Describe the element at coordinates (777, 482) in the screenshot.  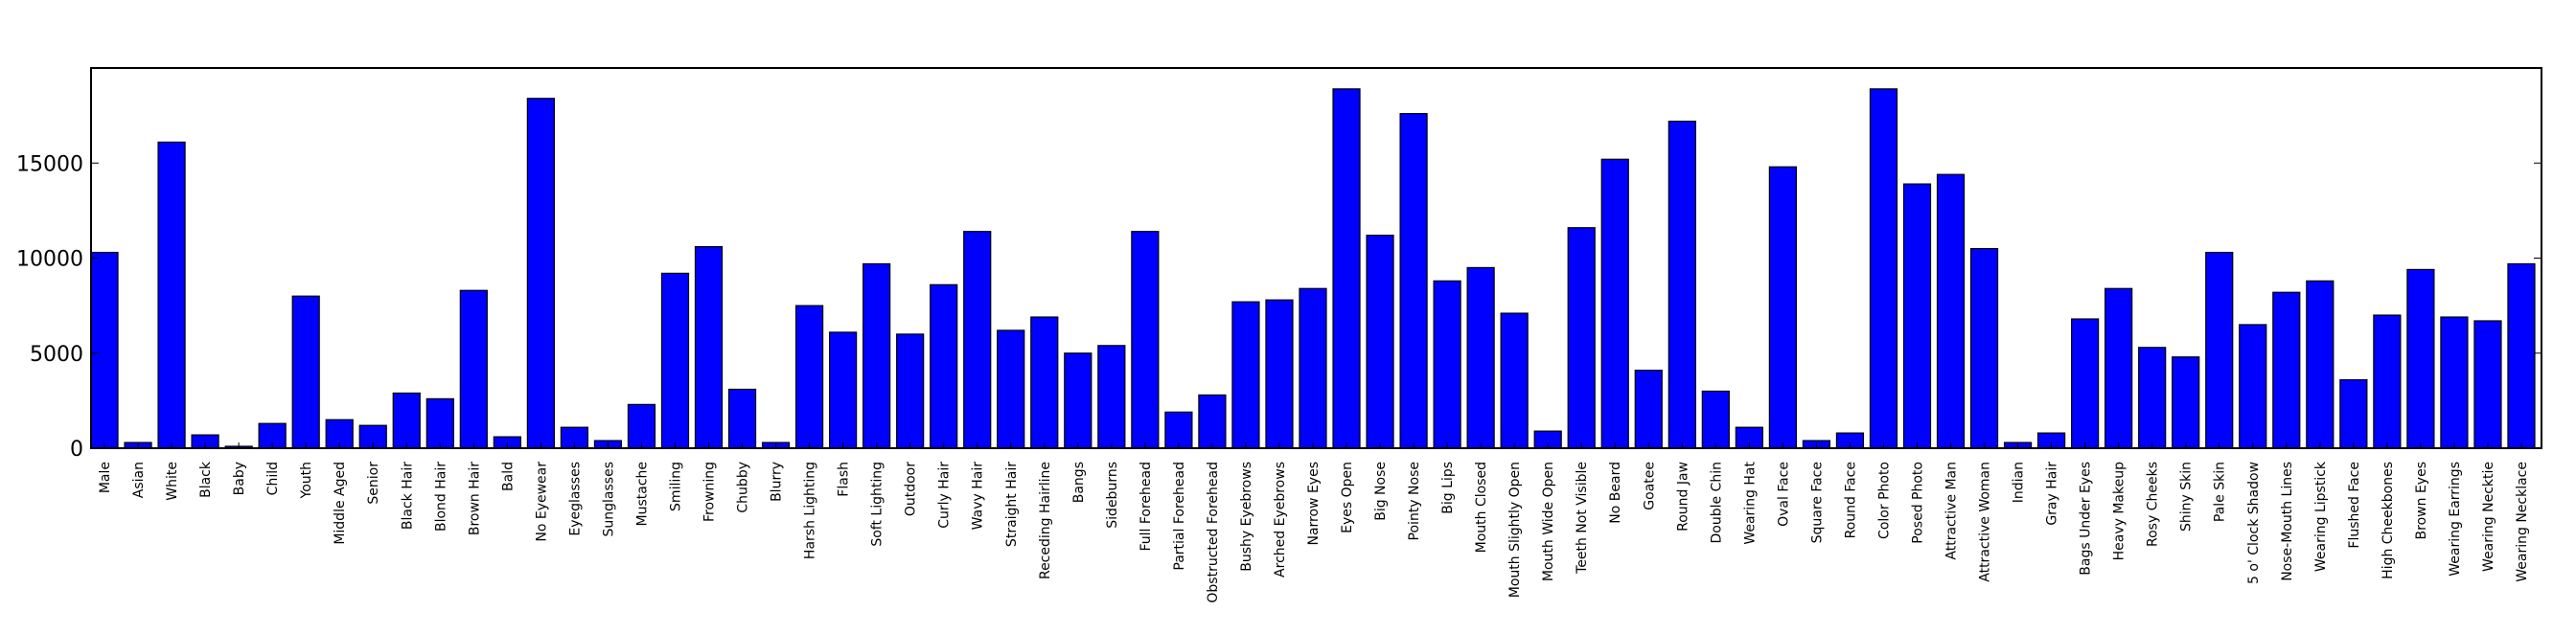
I see `x-tick-label: Blurry` at that location.